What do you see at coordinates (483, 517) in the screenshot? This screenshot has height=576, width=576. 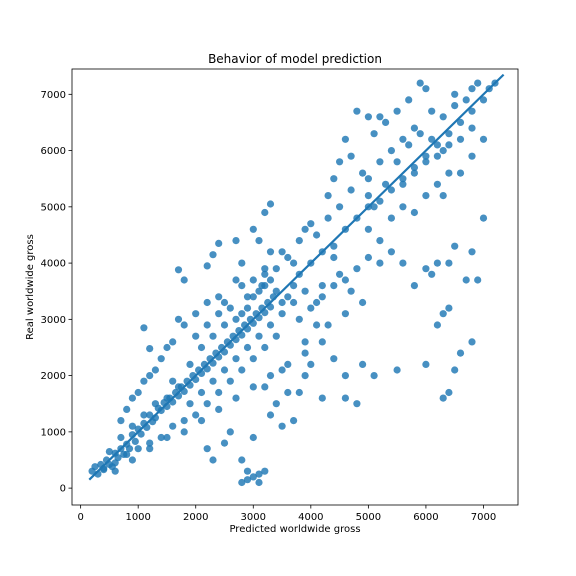 I see `x-tick-label: 7000` at bounding box center [483, 517].